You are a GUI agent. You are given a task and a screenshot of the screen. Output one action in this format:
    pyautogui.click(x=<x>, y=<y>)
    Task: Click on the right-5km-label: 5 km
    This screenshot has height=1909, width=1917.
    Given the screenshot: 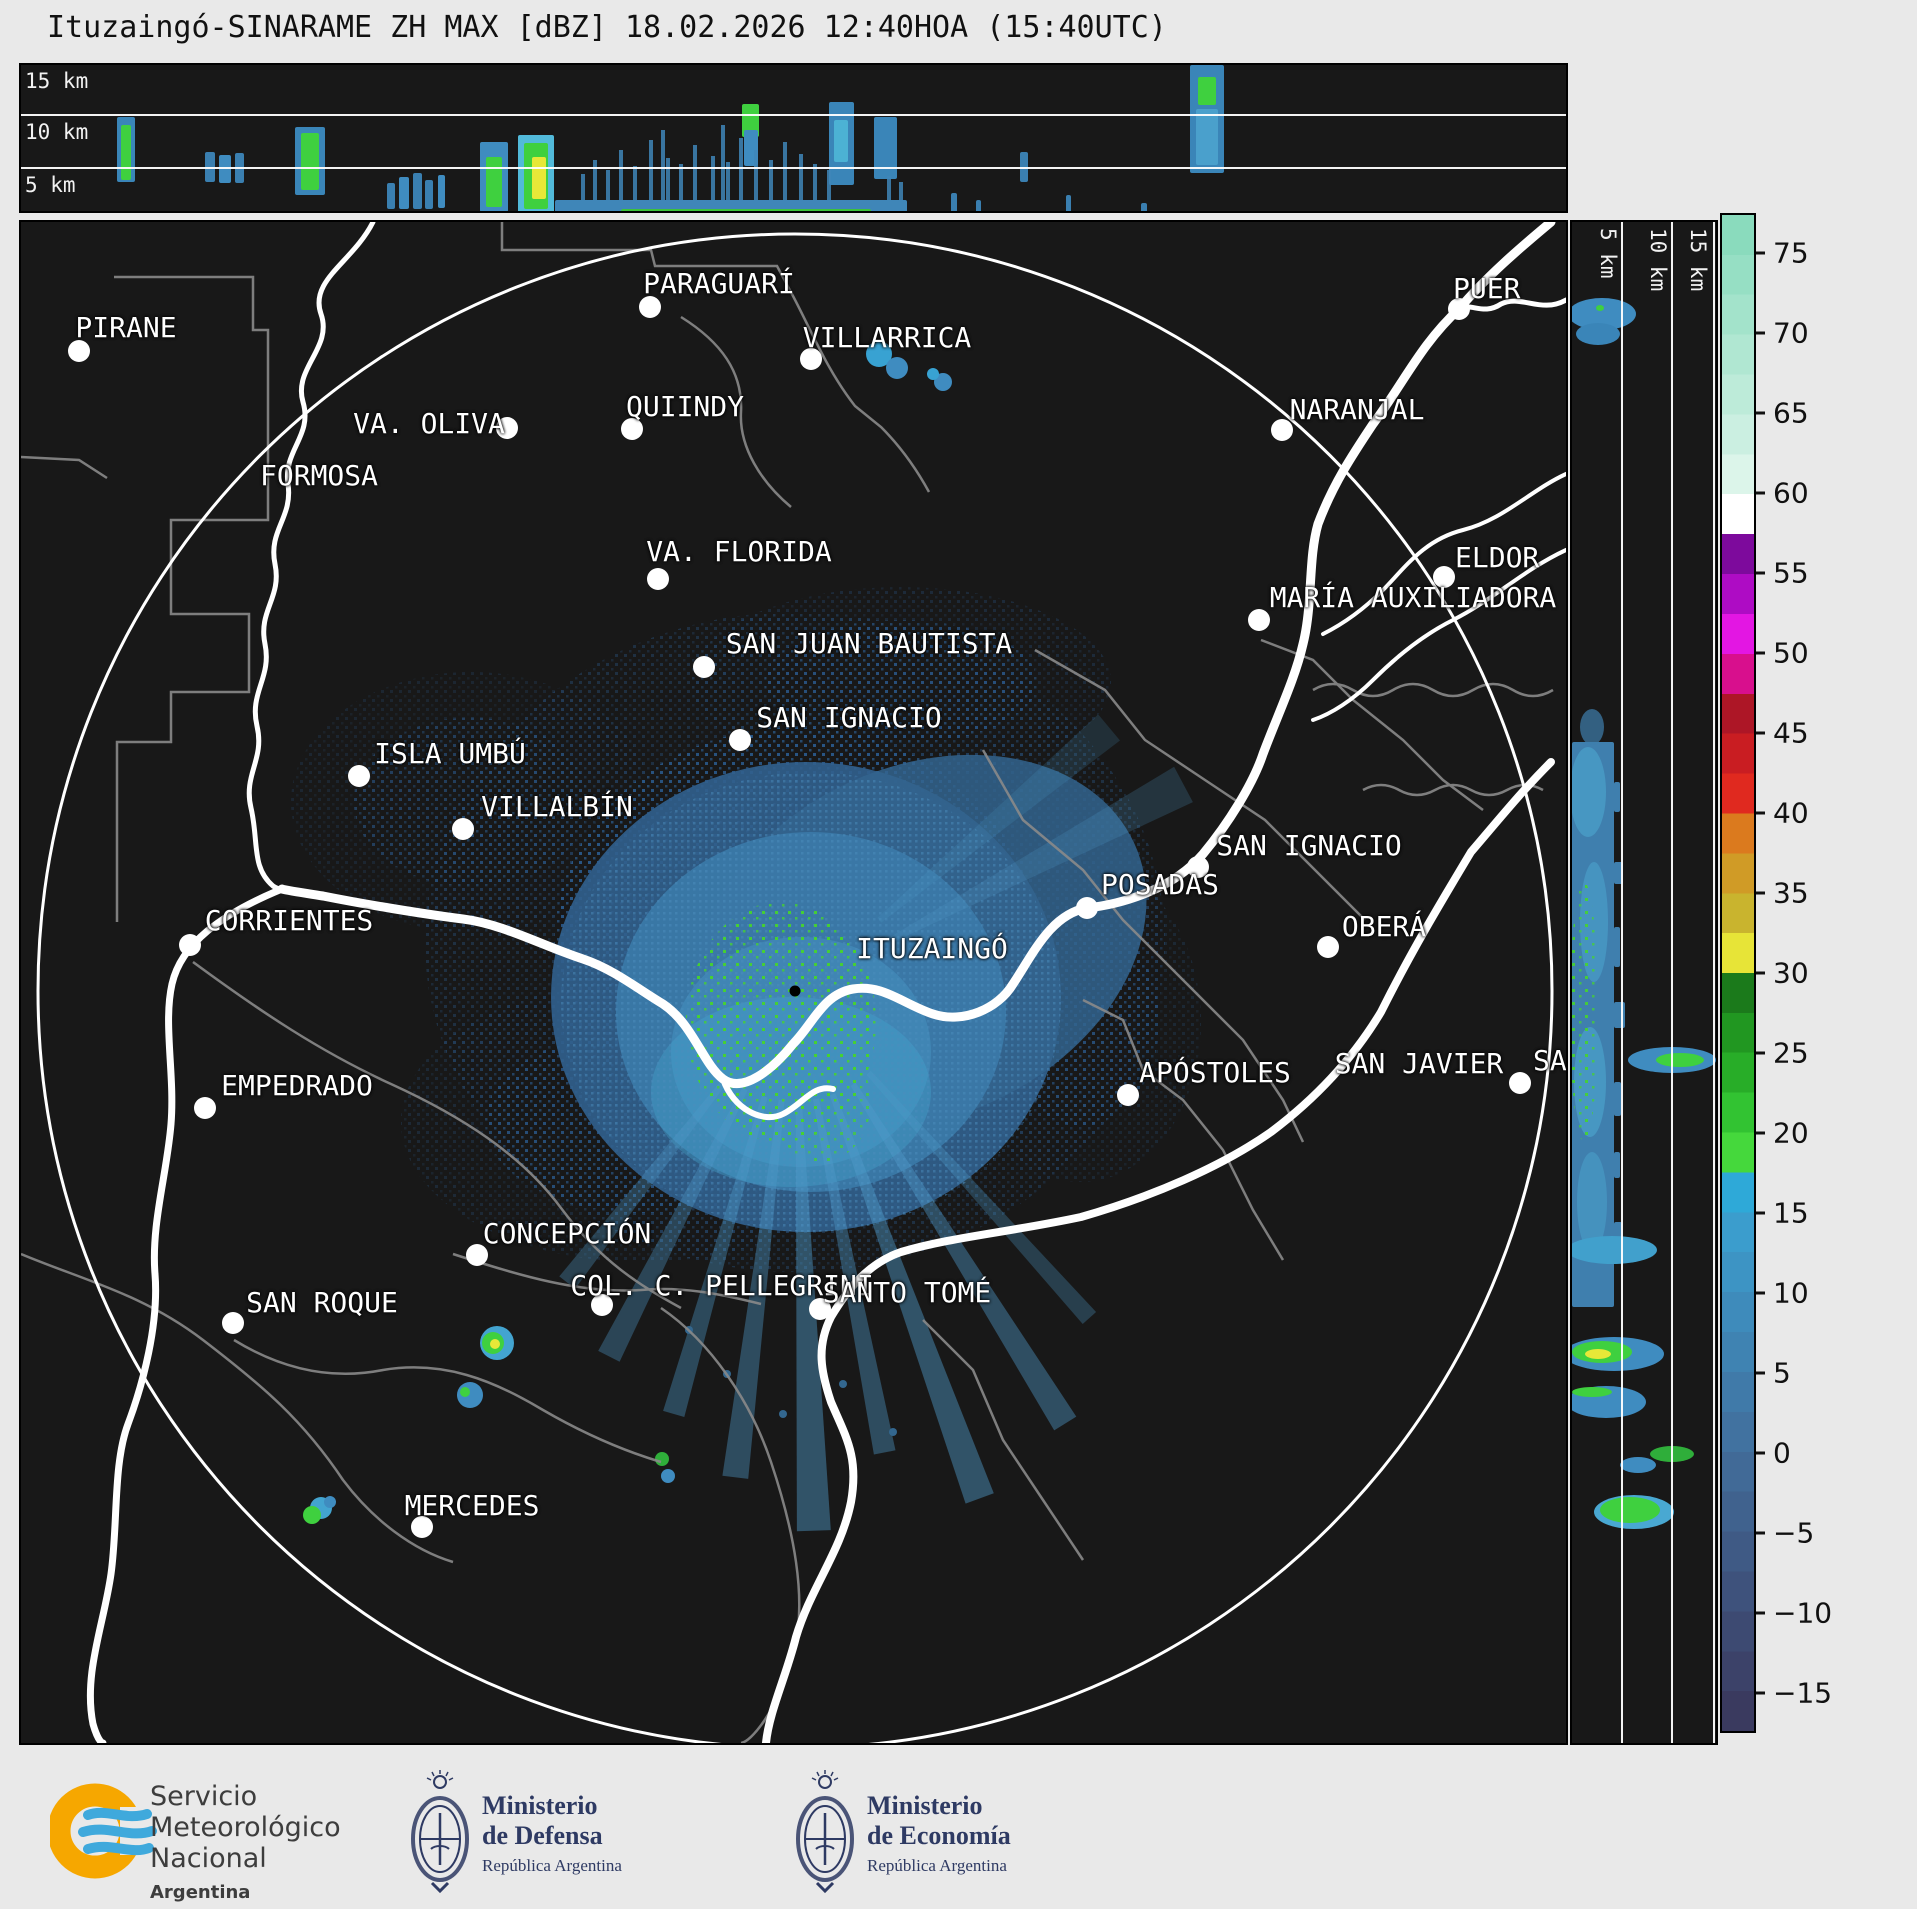 What is the action you would take?
    pyautogui.click(x=1608, y=253)
    